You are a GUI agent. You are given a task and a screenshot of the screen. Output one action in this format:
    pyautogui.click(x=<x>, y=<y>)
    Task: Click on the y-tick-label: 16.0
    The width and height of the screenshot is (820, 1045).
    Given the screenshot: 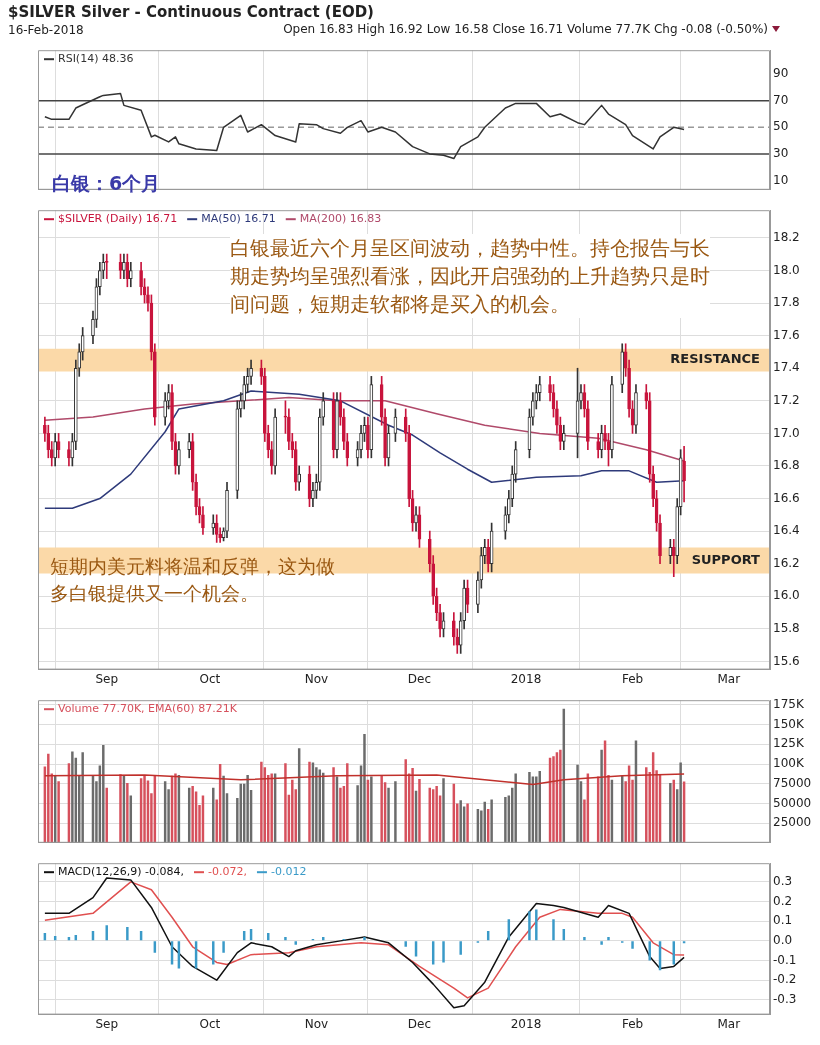 What is the action you would take?
    pyautogui.click(x=786, y=595)
    